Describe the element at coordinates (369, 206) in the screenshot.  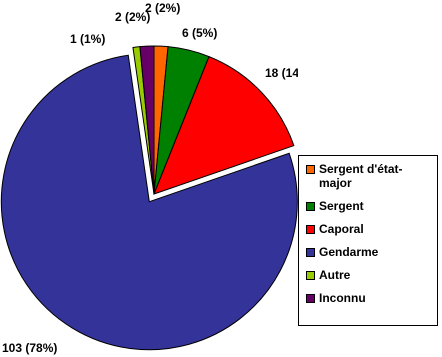
I see `legend-item: Sergent` at that location.